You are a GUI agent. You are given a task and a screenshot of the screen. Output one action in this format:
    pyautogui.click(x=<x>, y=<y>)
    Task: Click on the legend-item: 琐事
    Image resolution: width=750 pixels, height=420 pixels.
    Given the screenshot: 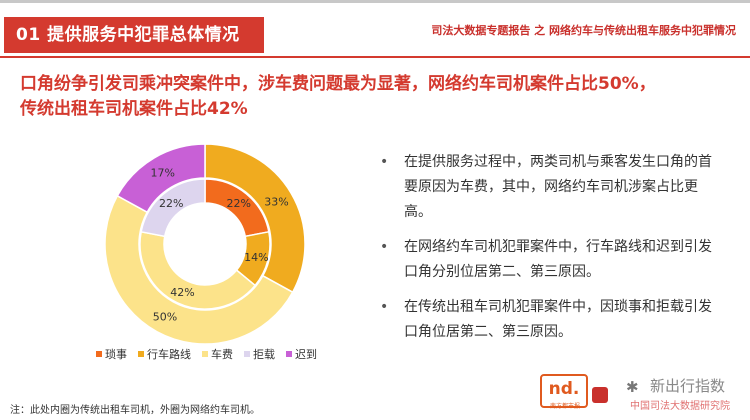 What is the action you would take?
    pyautogui.click(x=111, y=354)
    